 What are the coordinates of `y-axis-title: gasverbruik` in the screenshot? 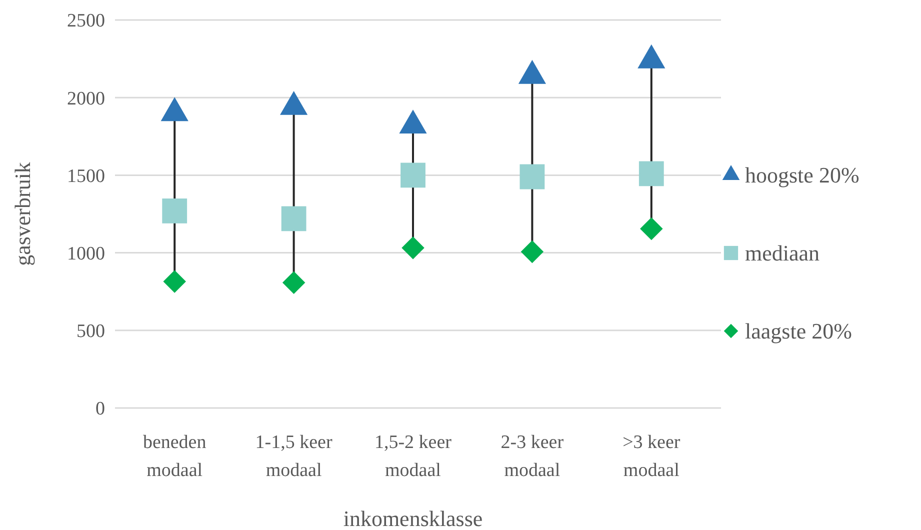 It's located at (22, 214).